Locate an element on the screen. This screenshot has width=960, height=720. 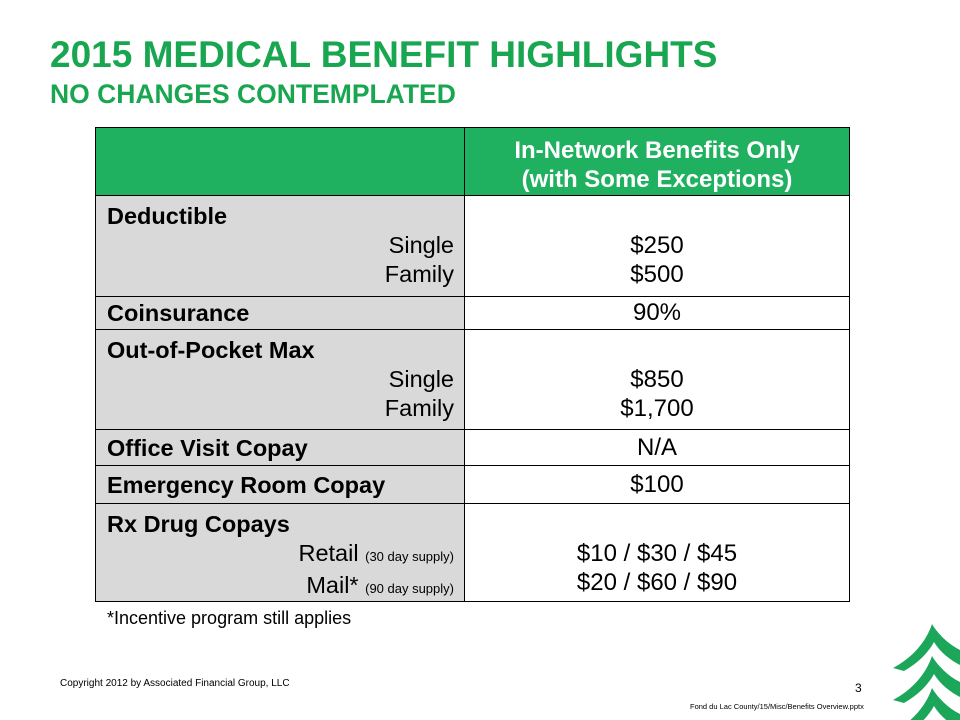
subline-mail: Mail* (90 day supply) is located at coordinates (280, 586).